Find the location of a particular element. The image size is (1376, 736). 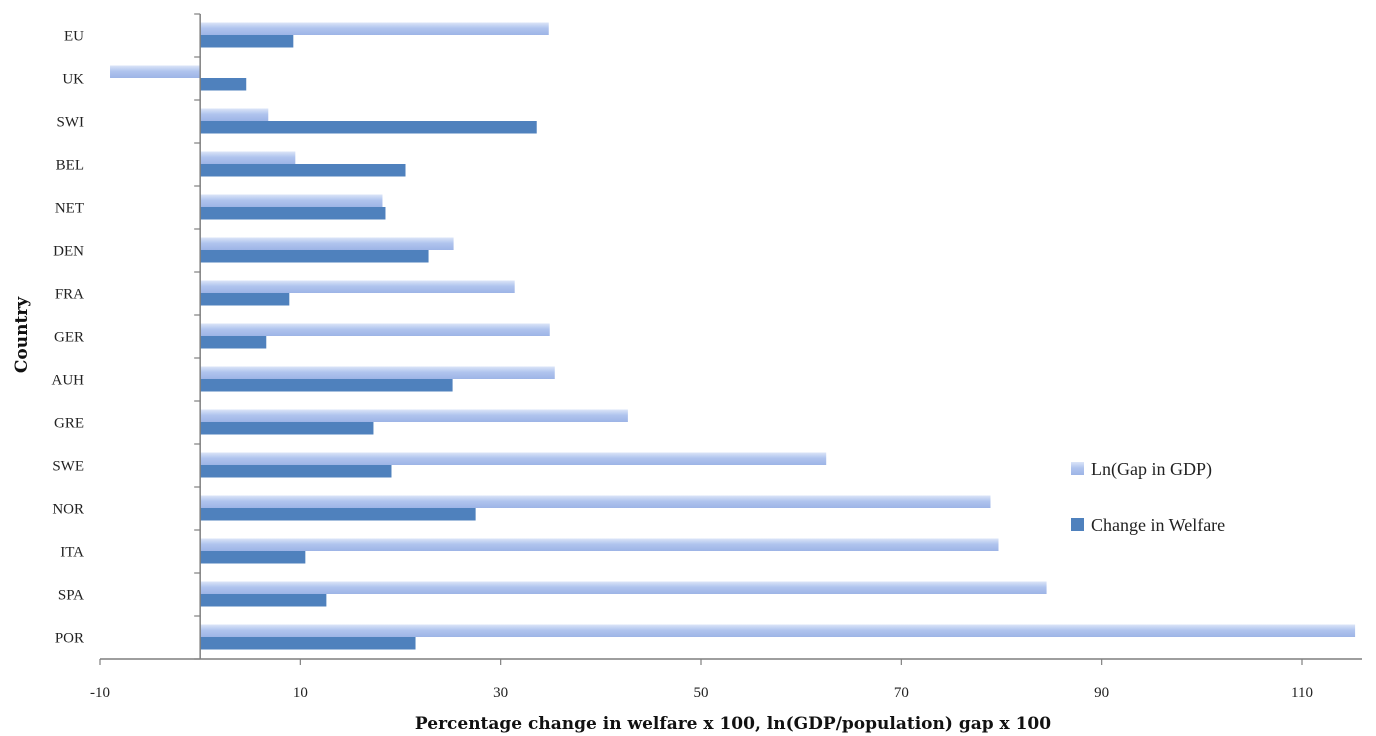

y-tick-label-eu: EU is located at coordinates (74, 37).